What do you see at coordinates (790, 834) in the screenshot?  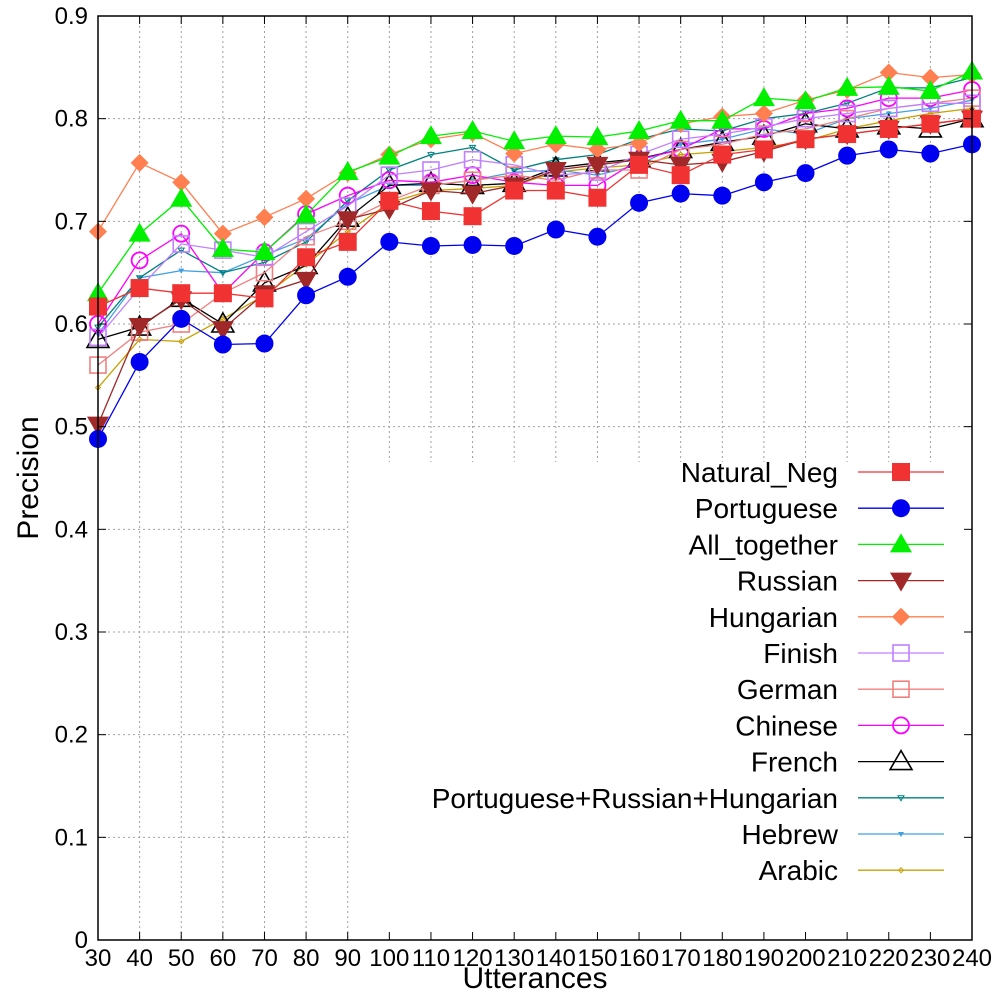 I see `legend-label: Hebrew` at bounding box center [790, 834].